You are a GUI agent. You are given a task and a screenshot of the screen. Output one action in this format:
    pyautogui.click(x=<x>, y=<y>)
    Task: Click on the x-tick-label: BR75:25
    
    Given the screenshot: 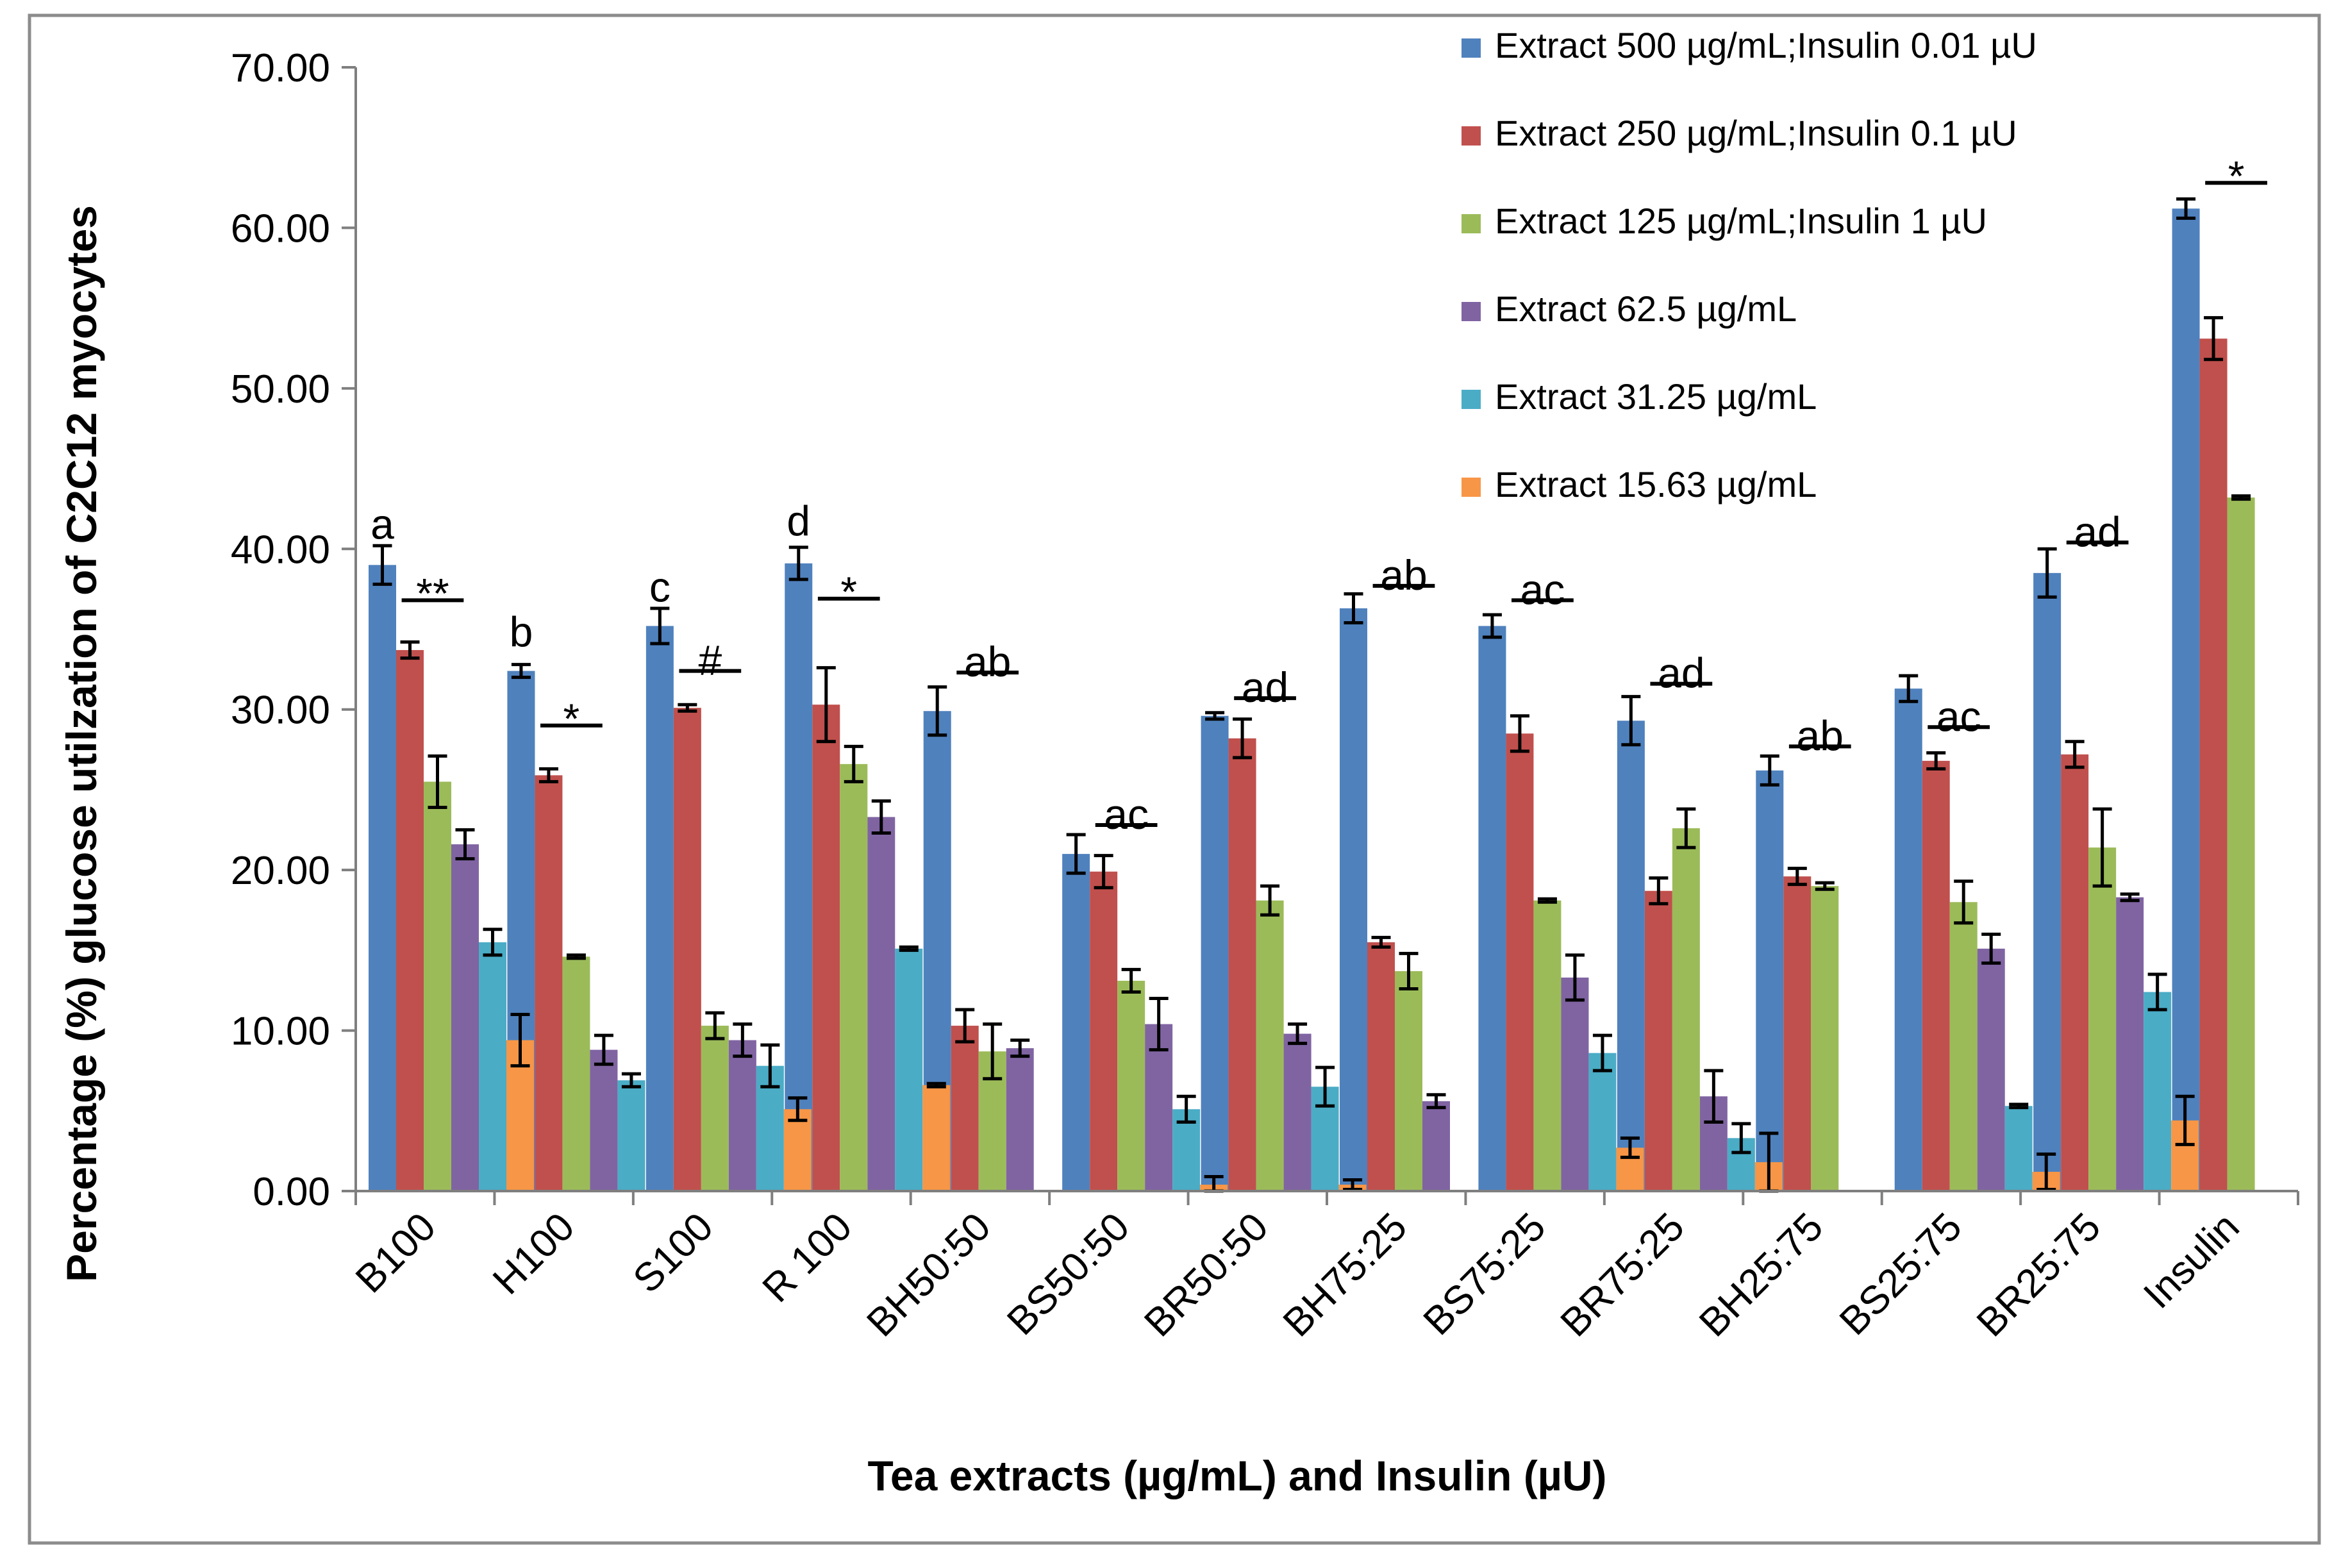 What is the action you would take?
    pyautogui.click(x=1623, y=1275)
    